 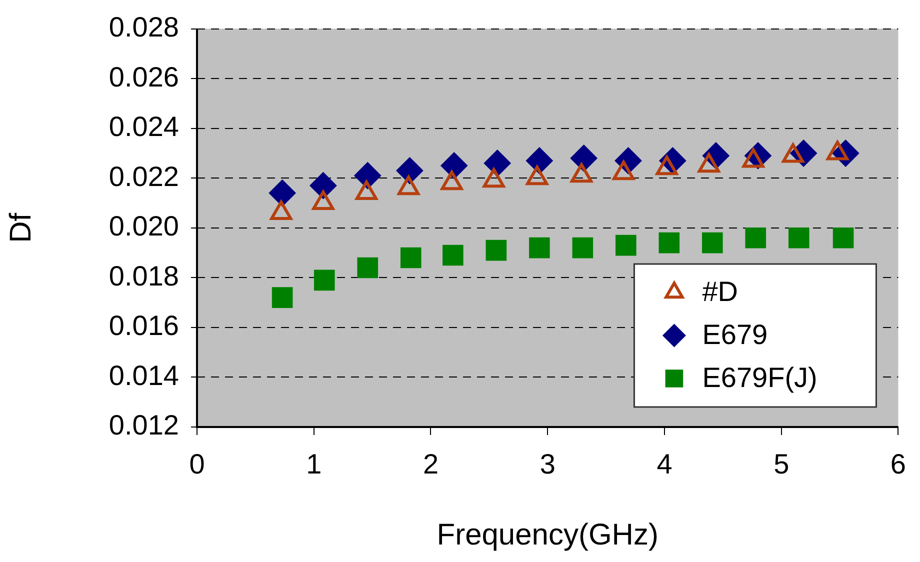 I want to click on y-tick-label: 0.014, so click(x=143, y=375).